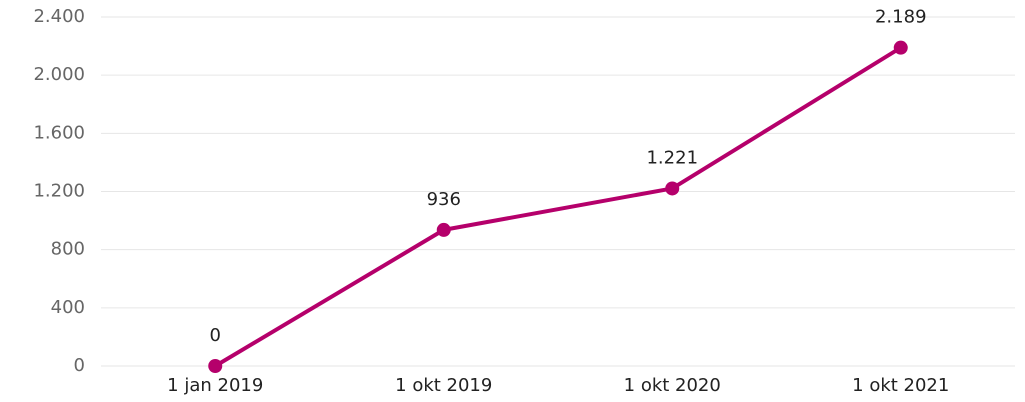 This screenshot has width=1025, height=402. What do you see at coordinates (672, 157) in the screenshot?
I see `data-label: 1.221` at bounding box center [672, 157].